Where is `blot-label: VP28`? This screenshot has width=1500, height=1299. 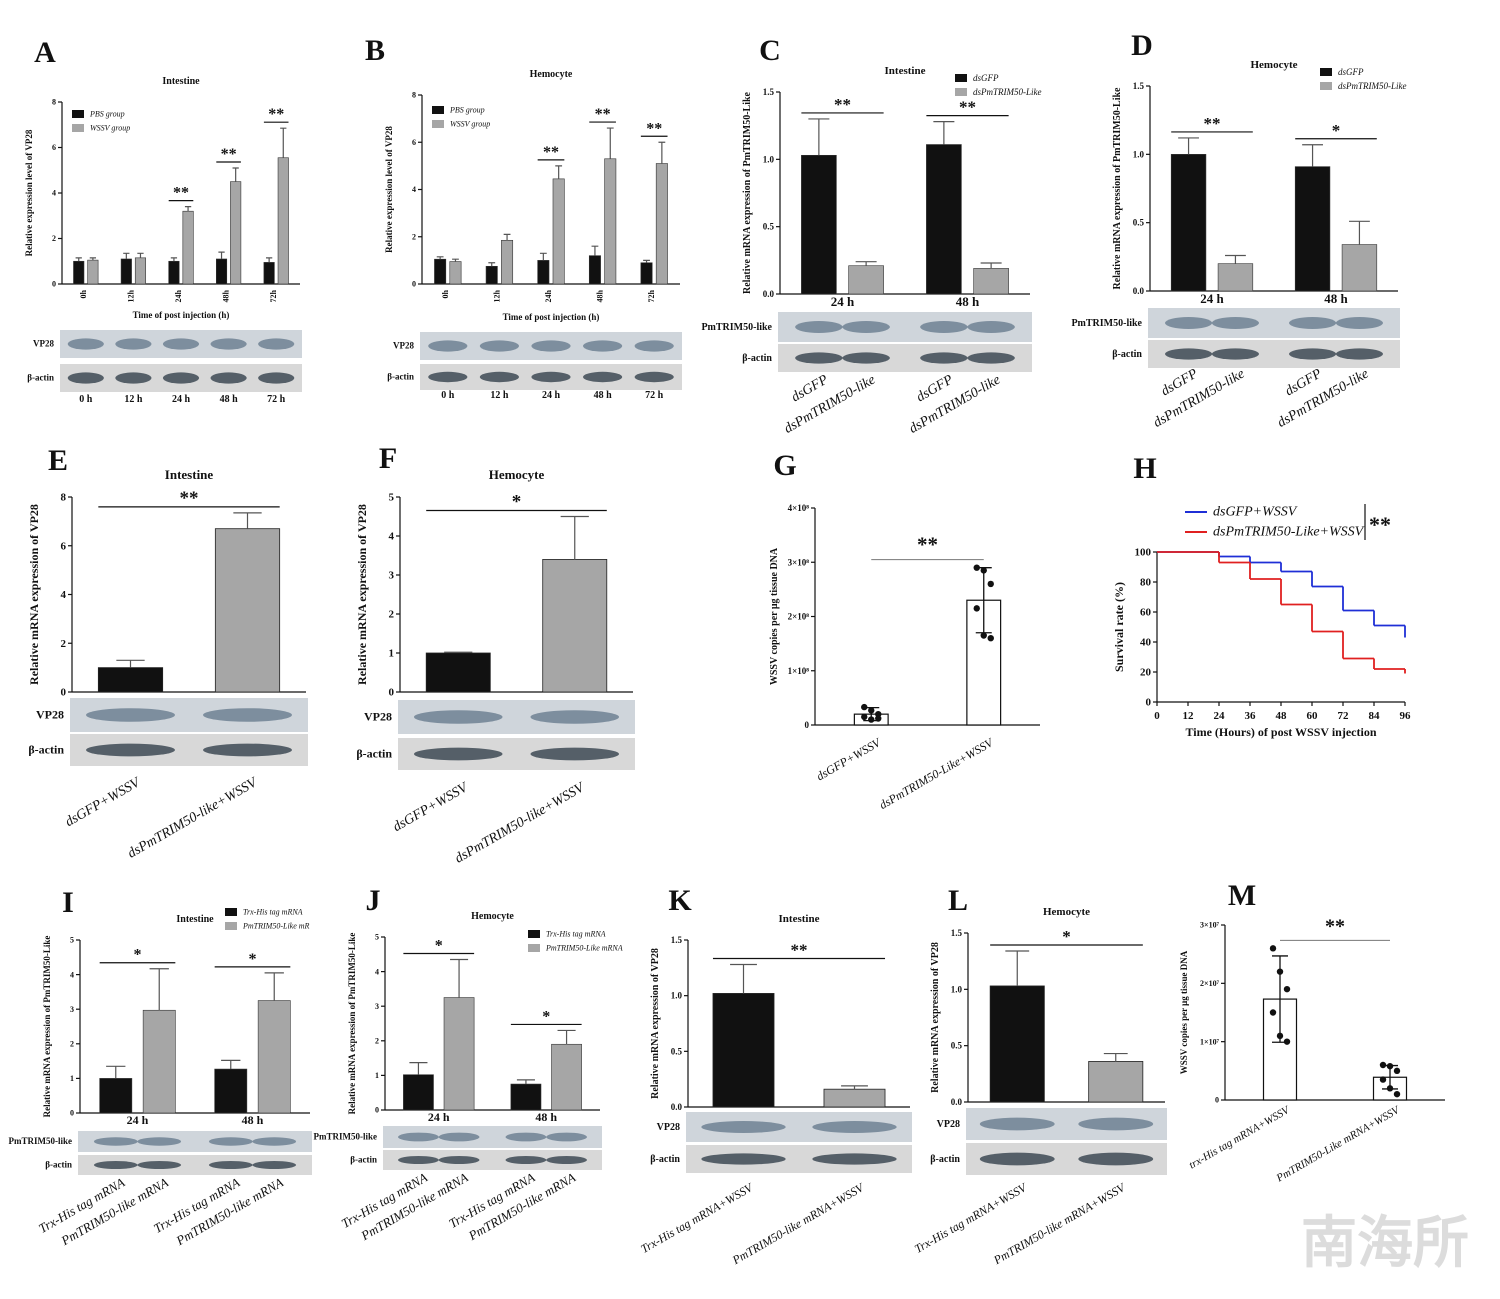 blot-label: VP28 is located at coordinates (43, 344).